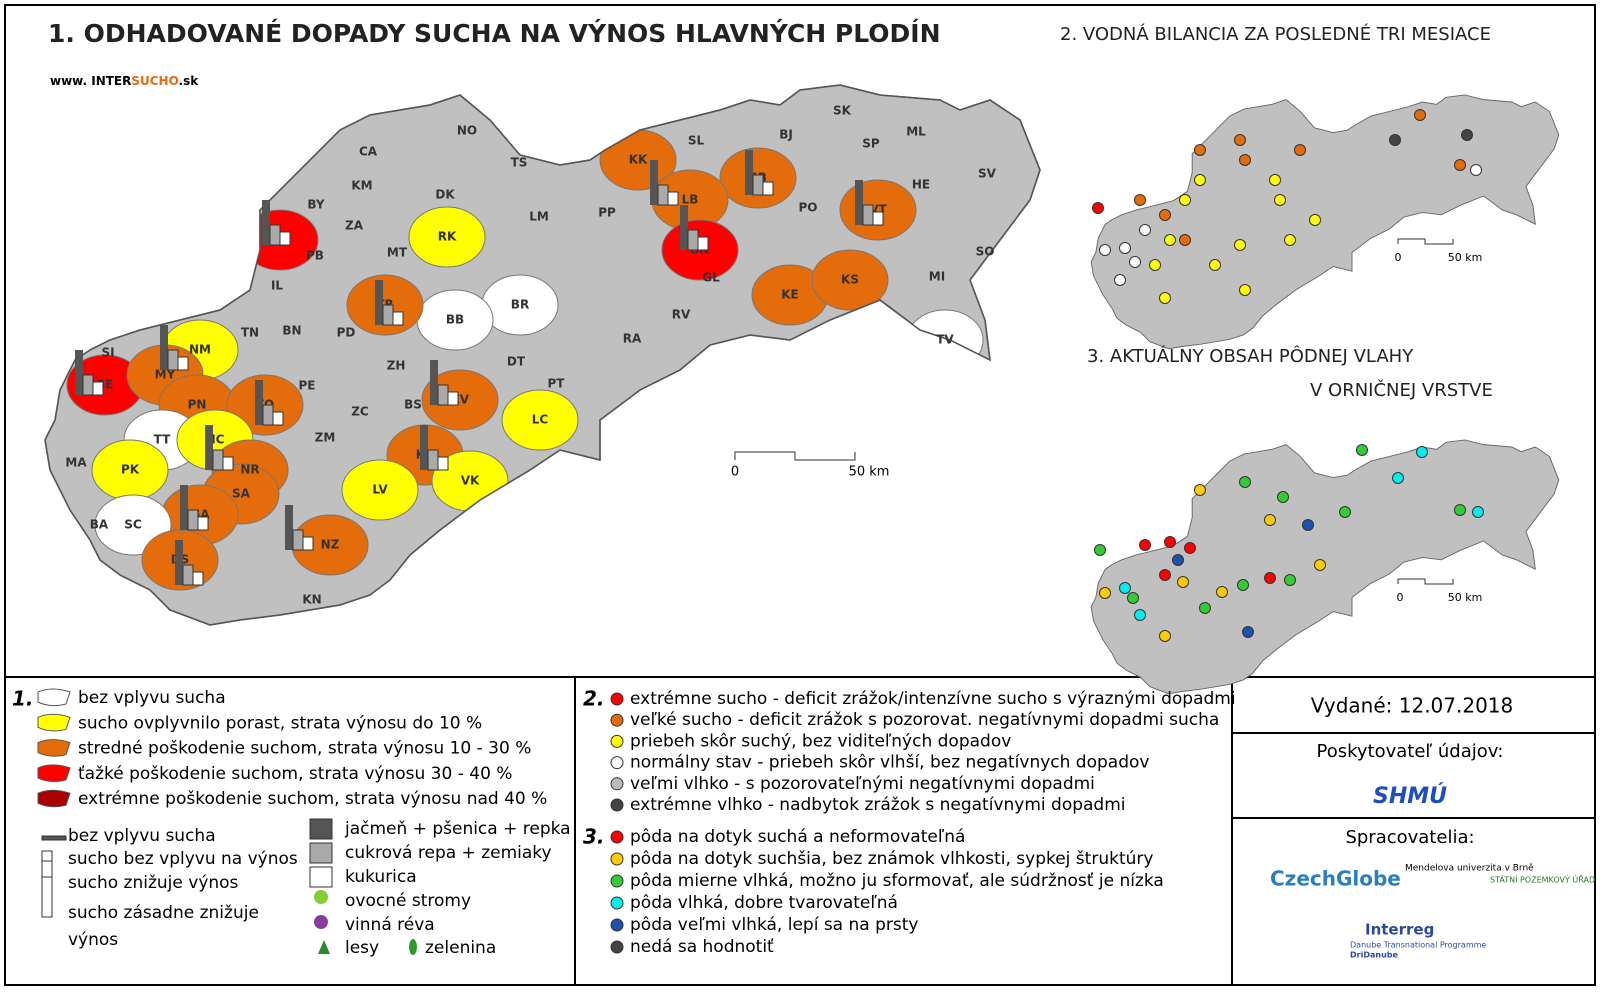 The height and width of the screenshot is (995, 1600). I want to click on logo-dridanube: DriDanube, so click(1374, 955).